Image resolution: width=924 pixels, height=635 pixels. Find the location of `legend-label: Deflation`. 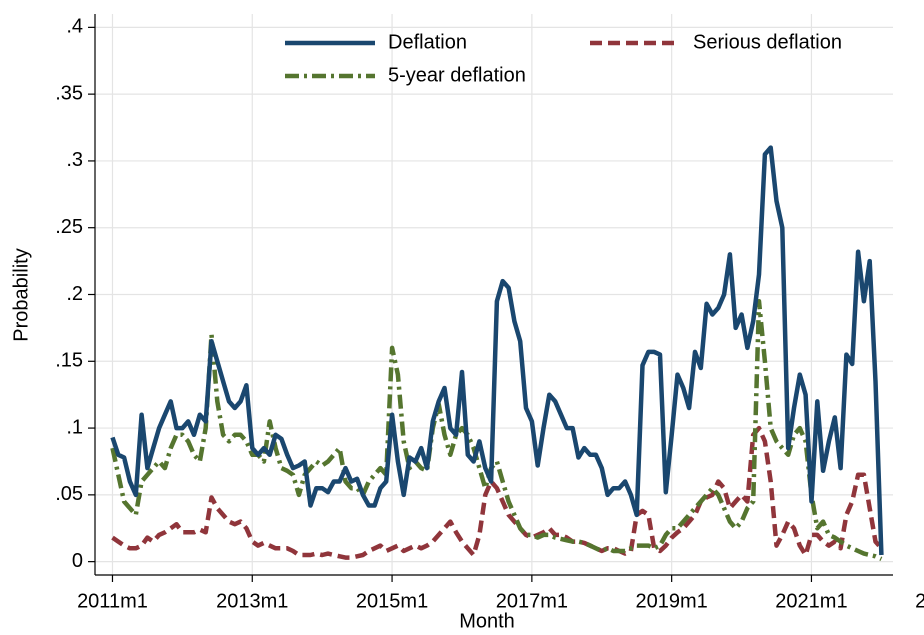

legend-label: Deflation is located at coordinates (427, 42).